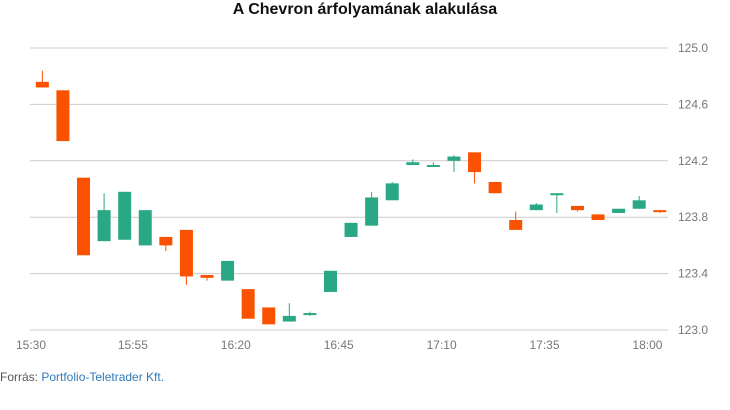 This screenshot has width=730, height=410. Describe the element at coordinates (103, 377) in the screenshot. I see `source-link: Portfolio-Teletrader Kft.` at that location.